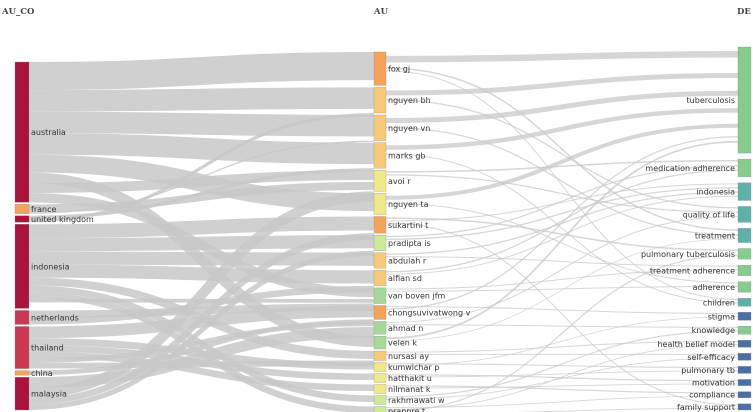 This screenshot has width=753, height=412. I want to click on node-pulmonary-tb, so click(744, 370).